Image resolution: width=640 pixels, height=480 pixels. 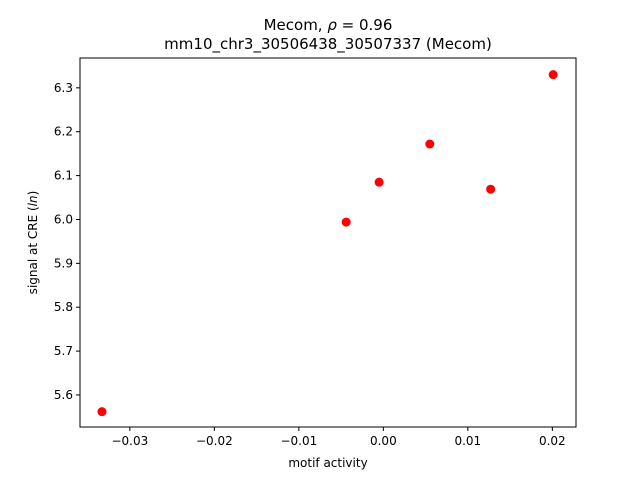 What do you see at coordinates (129, 441) in the screenshot?
I see `x-tick-label: −0.03` at bounding box center [129, 441].